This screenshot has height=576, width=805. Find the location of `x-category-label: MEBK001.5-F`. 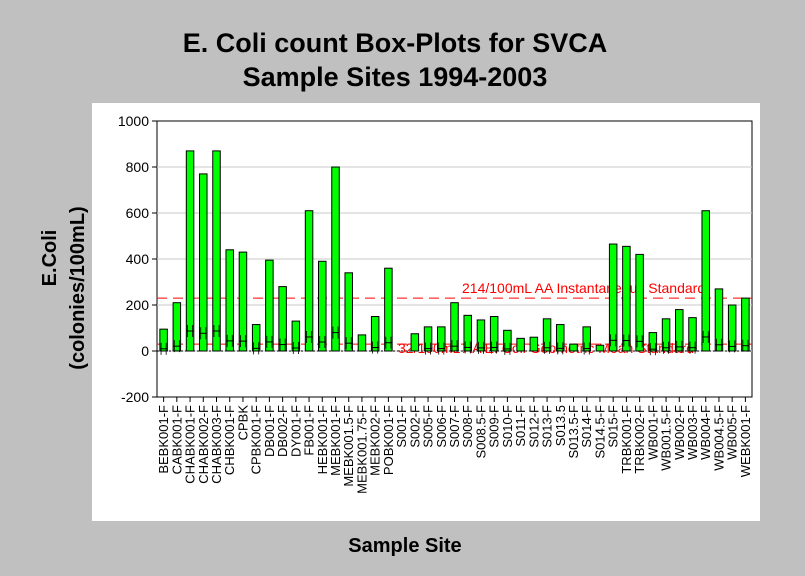

x-category-label: MEBK001.5-F is located at coordinates (348, 446).